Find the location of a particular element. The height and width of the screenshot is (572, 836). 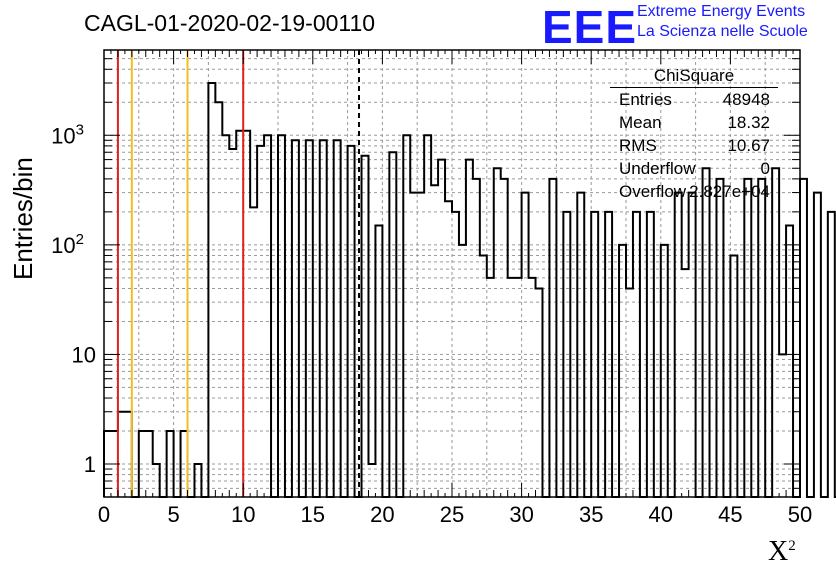

stats-value: 48948 is located at coordinates (746, 99).